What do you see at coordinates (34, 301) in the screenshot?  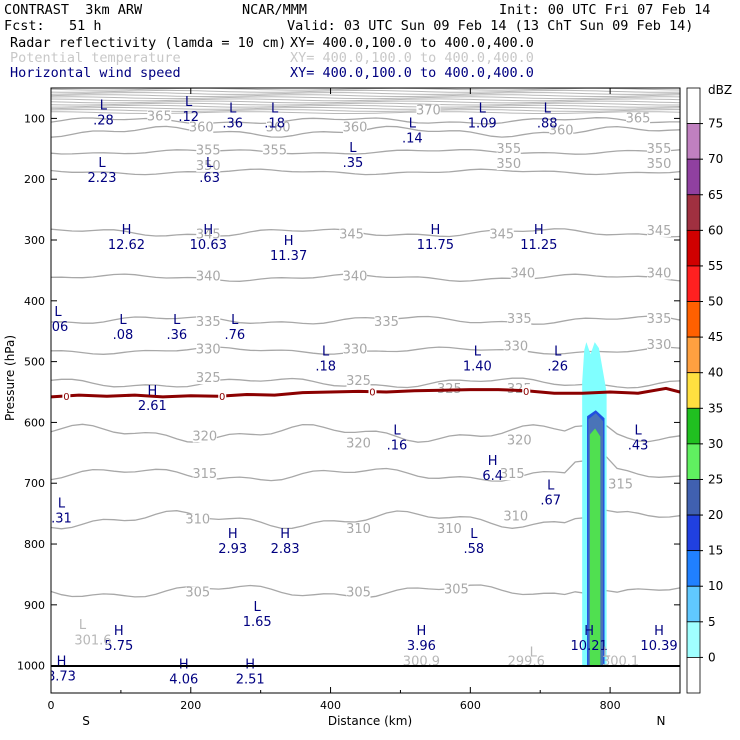 I see `y-tick-label: 400` at bounding box center [34, 301].